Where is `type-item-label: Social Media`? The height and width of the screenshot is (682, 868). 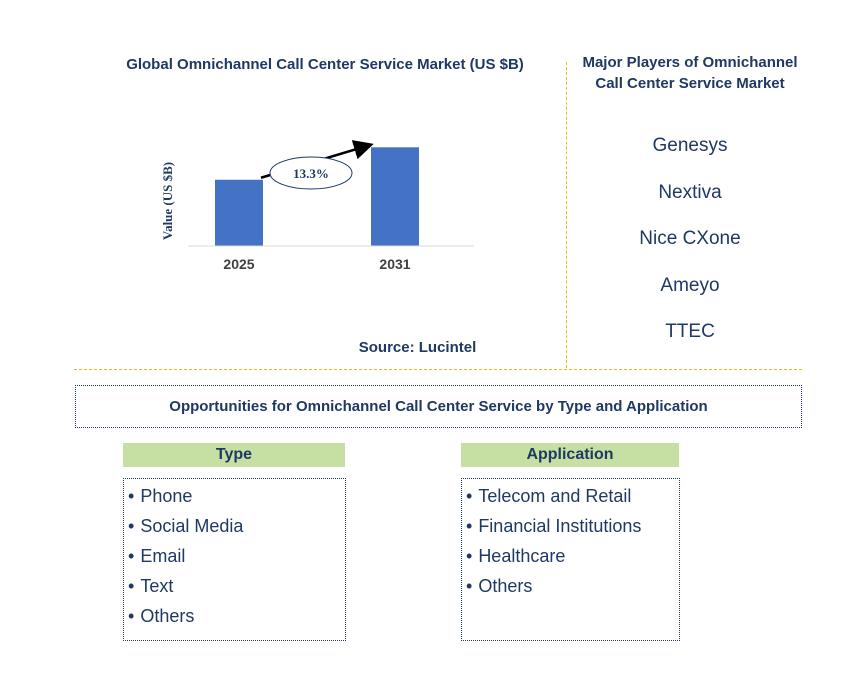 type-item-label: Social Media is located at coordinates (192, 526).